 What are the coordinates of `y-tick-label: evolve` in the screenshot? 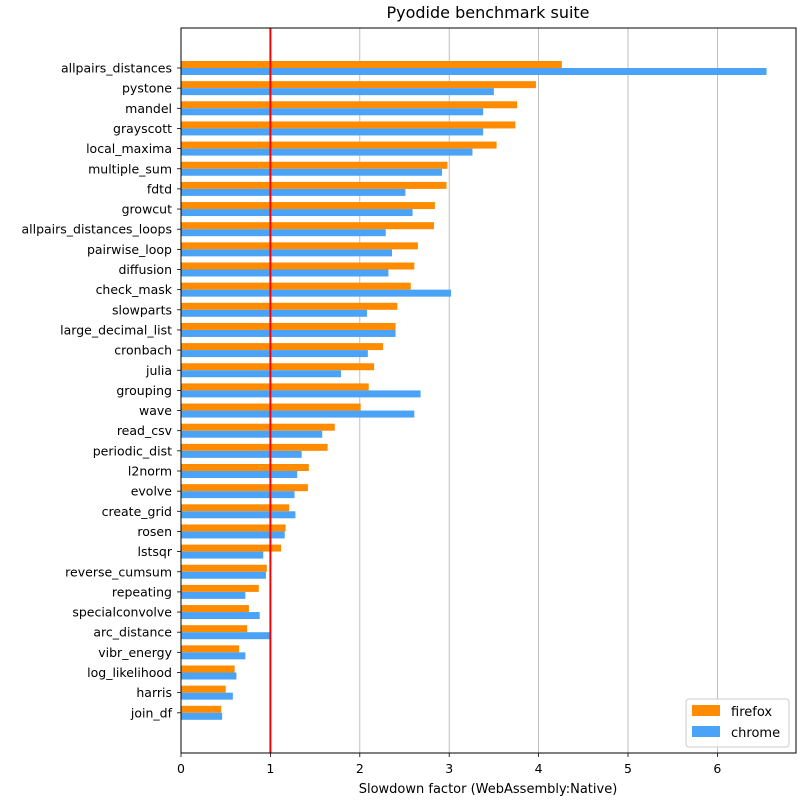 It's located at (152, 491).